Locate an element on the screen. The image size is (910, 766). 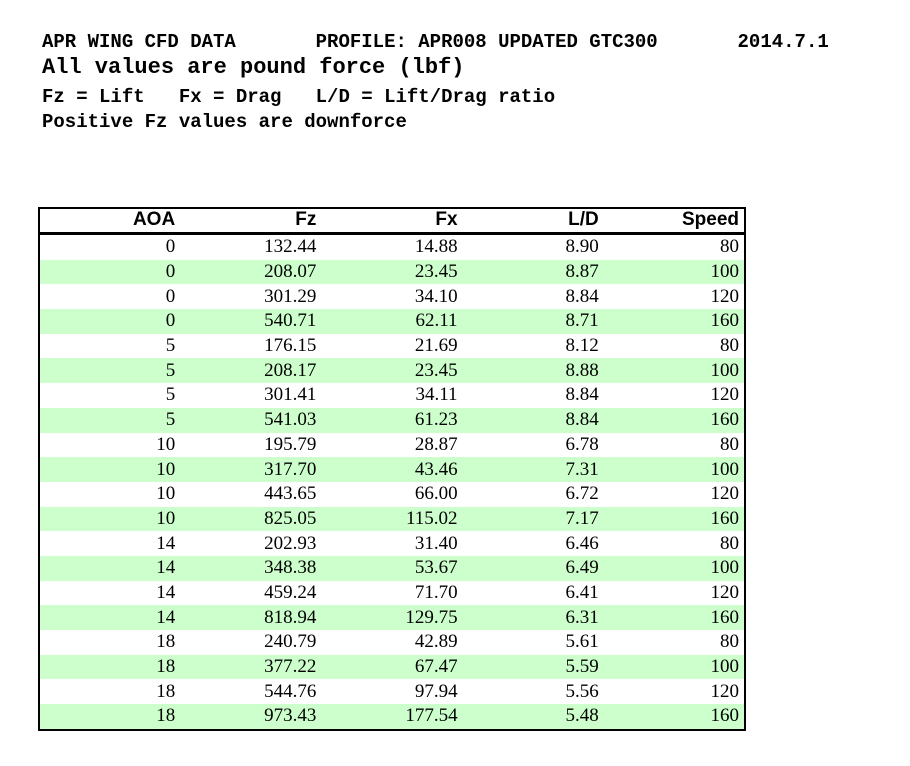
table-row: 10 195.79 28.87 6.78 80 is located at coordinates (392, 445).